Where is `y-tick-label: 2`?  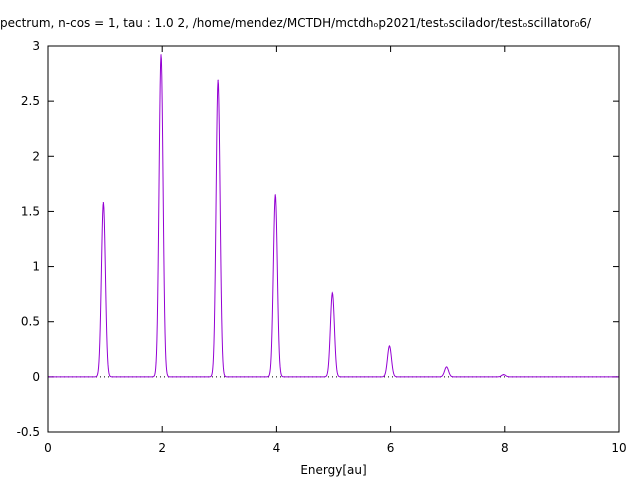
y-tick-label: 2 is located at coordinates (36, 156).